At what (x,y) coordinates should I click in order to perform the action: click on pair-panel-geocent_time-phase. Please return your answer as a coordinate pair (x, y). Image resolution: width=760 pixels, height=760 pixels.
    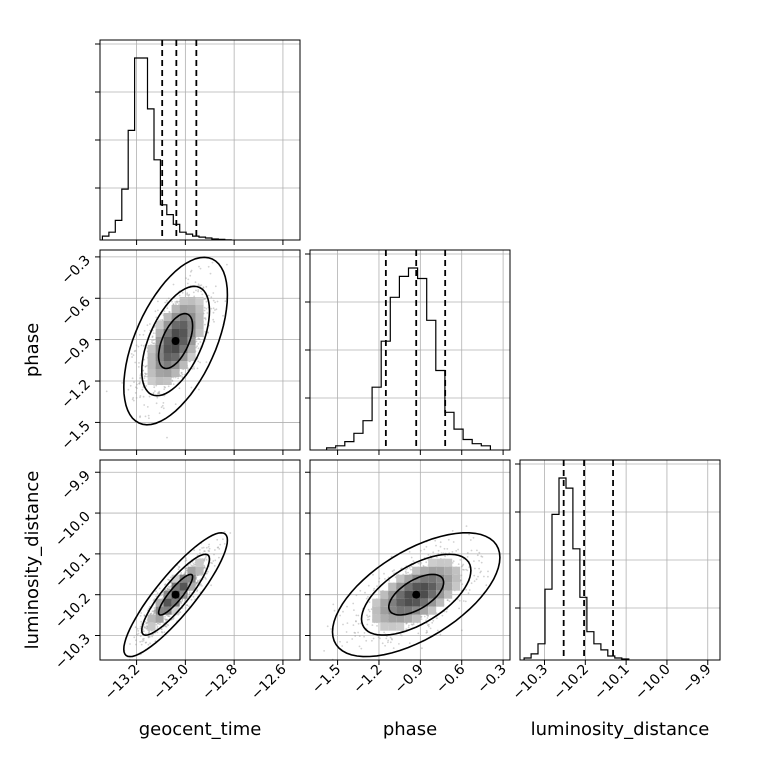
    Looking at the image, I should click on (167, 347).